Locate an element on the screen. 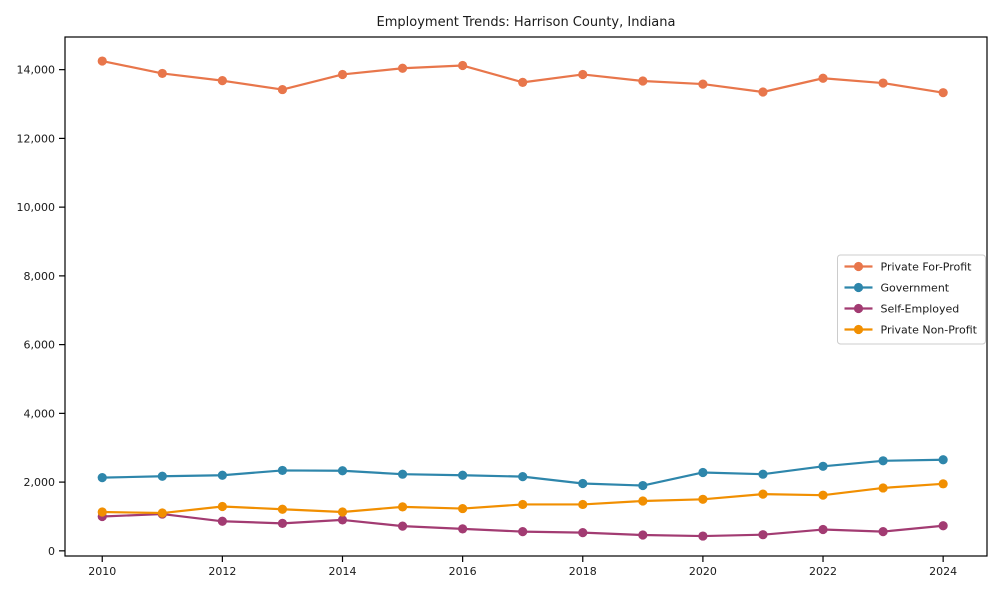 The image size is (1000, 600). y-tick-label: 2,000 is located at coordinates (40, 482).